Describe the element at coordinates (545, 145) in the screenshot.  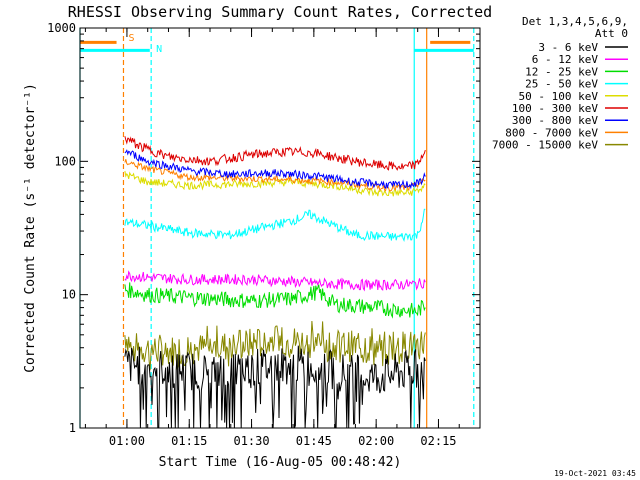
I see `legend-label: 7000 - 15000 keV` at that location.